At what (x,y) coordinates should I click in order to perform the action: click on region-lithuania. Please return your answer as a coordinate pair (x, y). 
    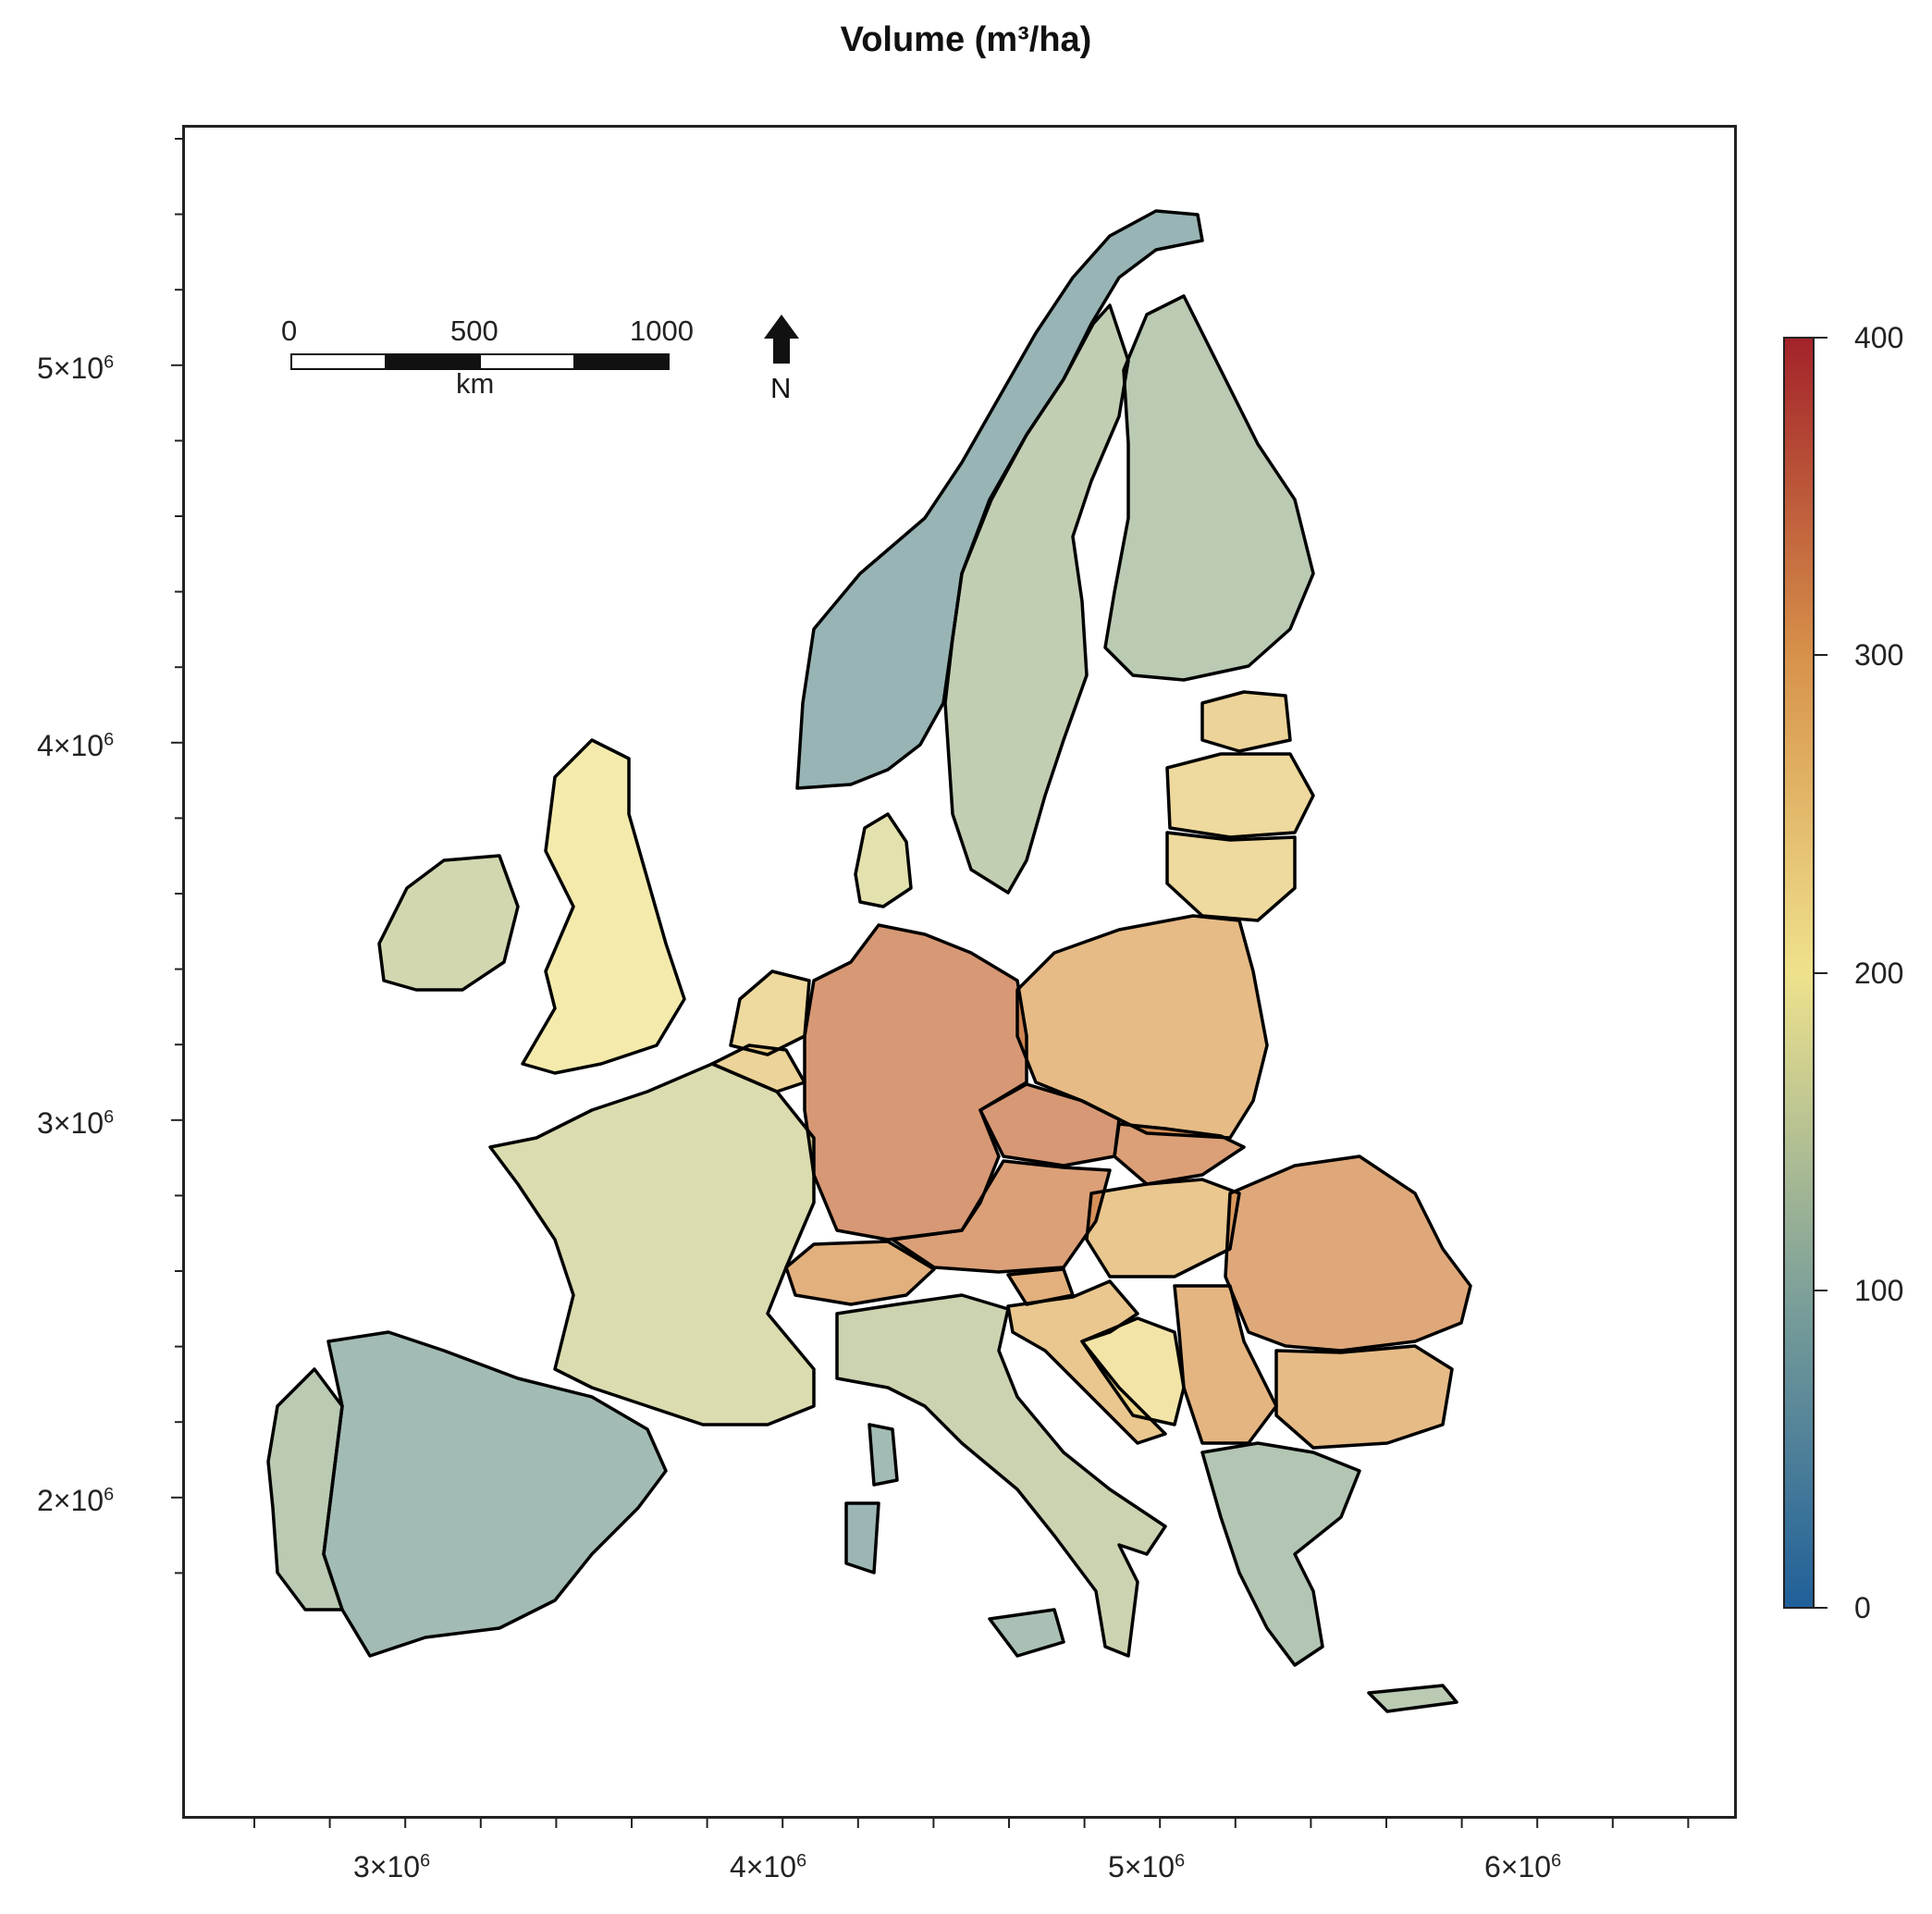
    Looking at the image, I should click on (1231, 876).